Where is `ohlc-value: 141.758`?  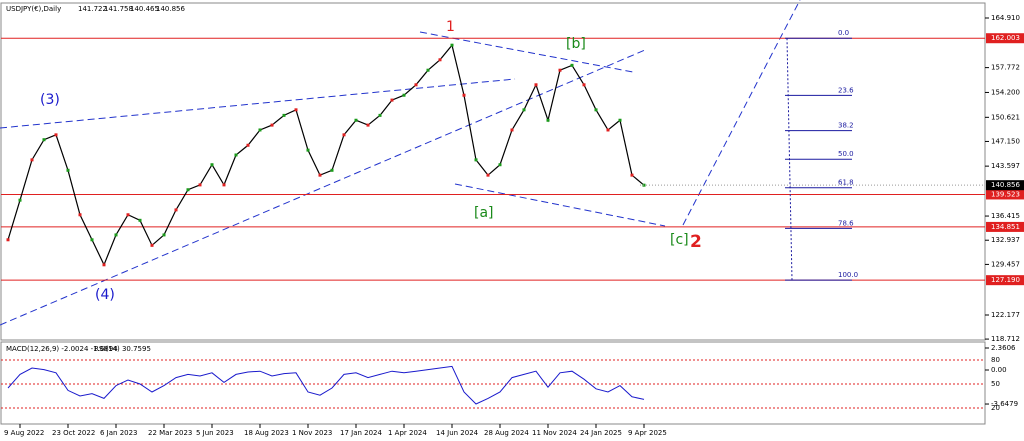
ohlc-value: 141.758 is located at coordinates (118, 9).